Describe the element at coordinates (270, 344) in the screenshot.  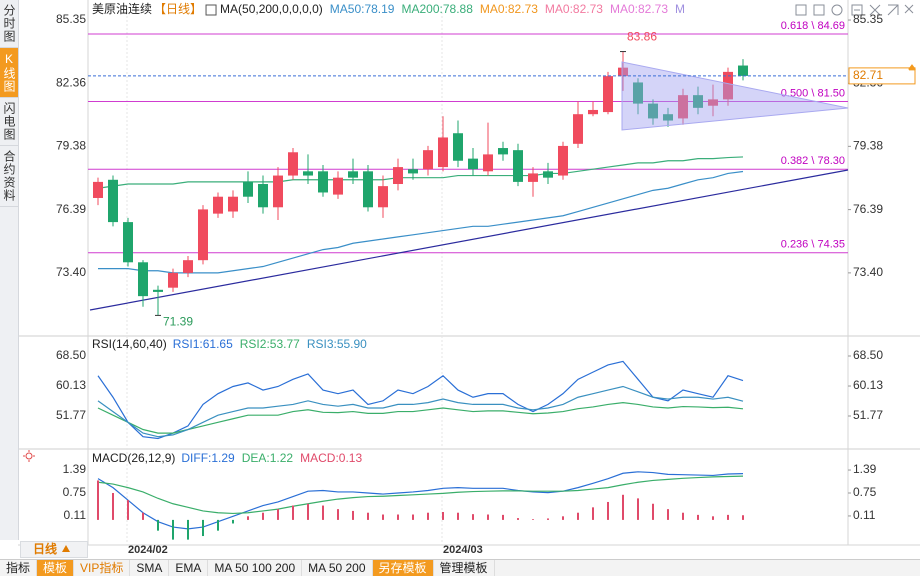
I see `legend-label: RSI2:53.77` at that location.